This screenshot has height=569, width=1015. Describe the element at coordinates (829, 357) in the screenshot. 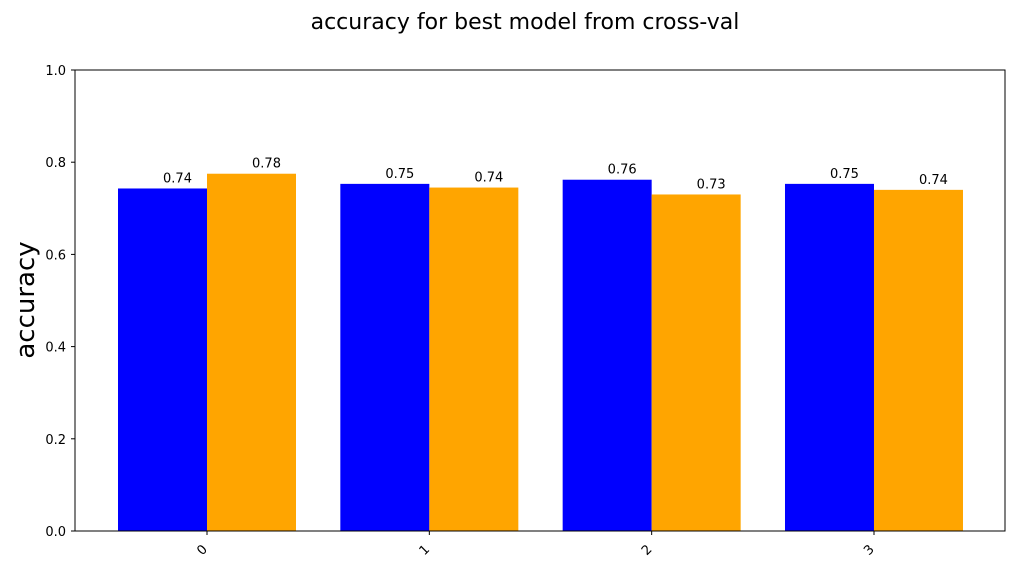

I see `bar-series0-cat3` at that location.